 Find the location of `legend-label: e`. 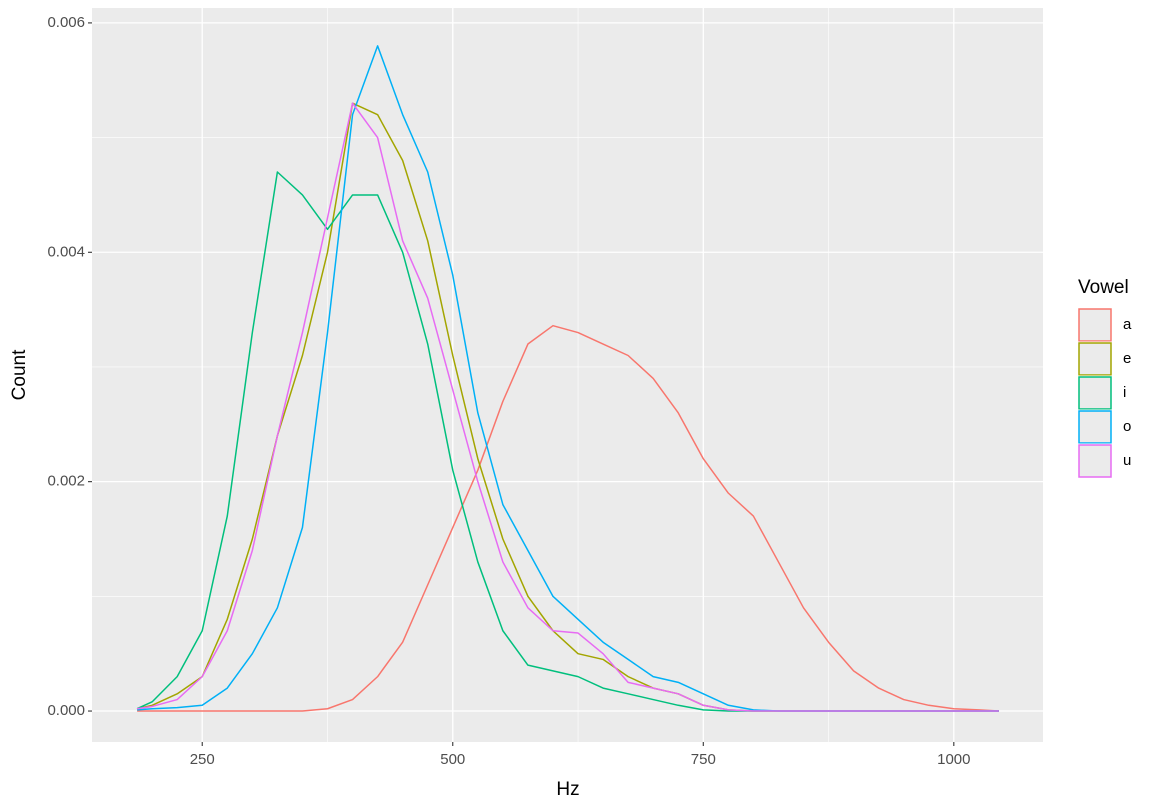

legend-label: e is located at coordinates (1127, 358).